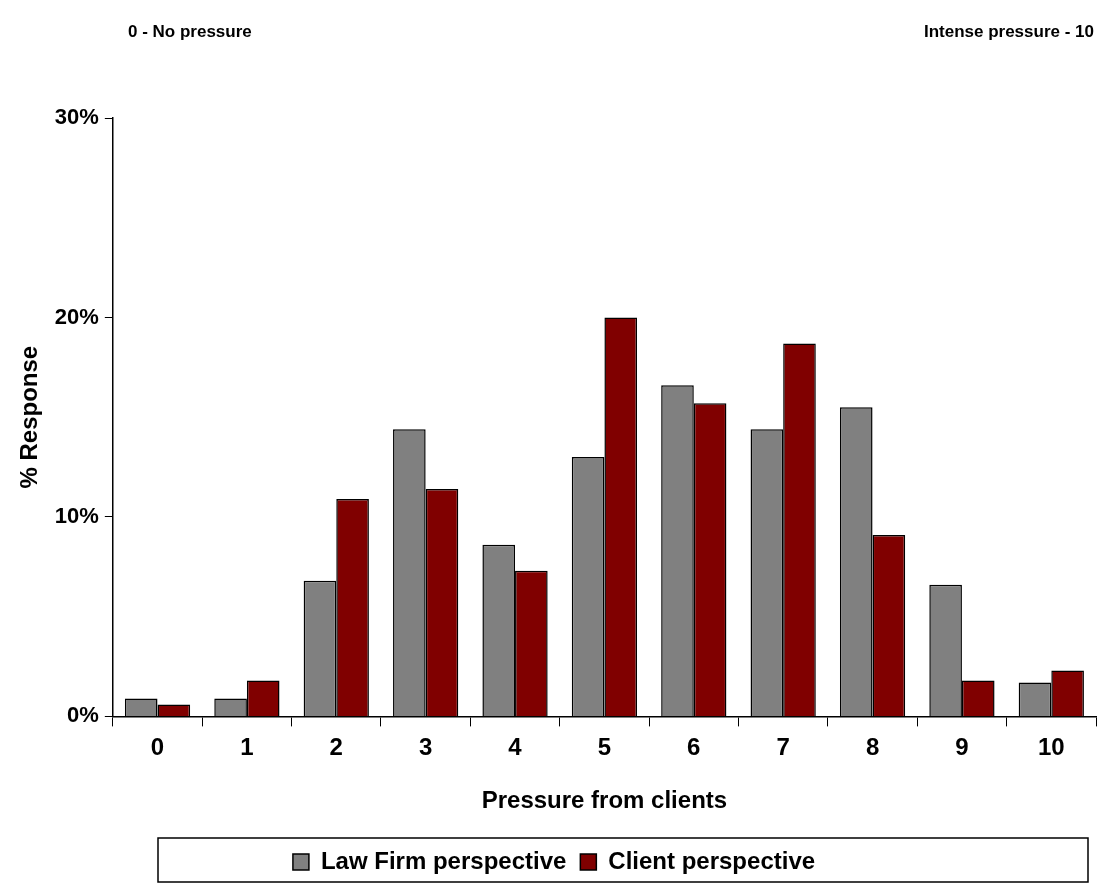 The width and height of the screenshot is (1099, 894). What do you see at coordinates (76, 515) in the screenshot?
I see `y-tick-label: 10%` at bounding box center [76, 515].